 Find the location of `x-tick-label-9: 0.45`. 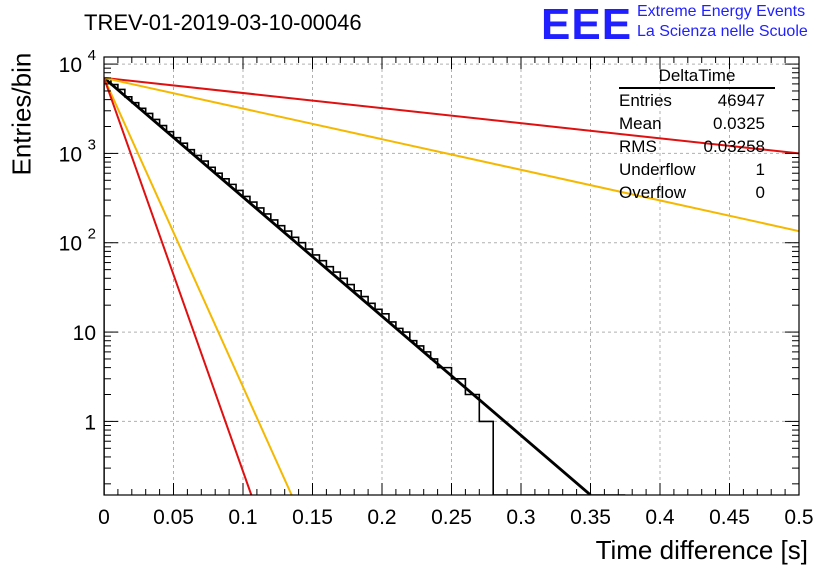

x-tick-label-9: 0.45 is located at coordinates (729, 517).